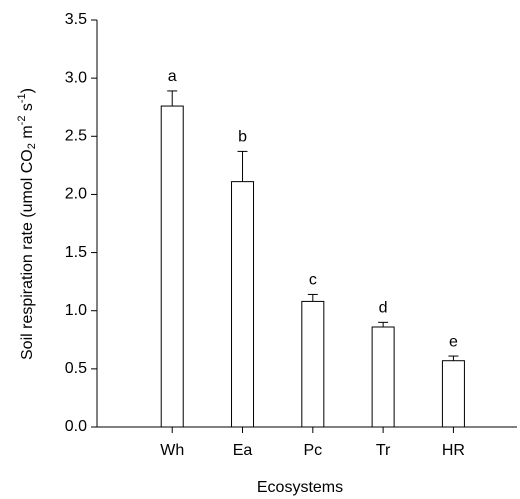 The height and width of the screenshot is (499, 520). What do you see at coordinates (76, 19) in the screenshot?
I see `y-tick-label: 3.5` at bounding box center [76, 19].